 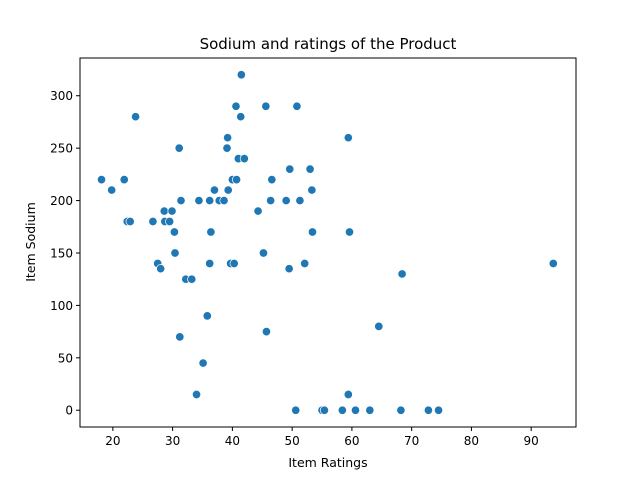 What do you see at coordinates (327, 462) in the screenshot?
I see `x-axis-label: Item Ratings` at bounding box center [327, 462].